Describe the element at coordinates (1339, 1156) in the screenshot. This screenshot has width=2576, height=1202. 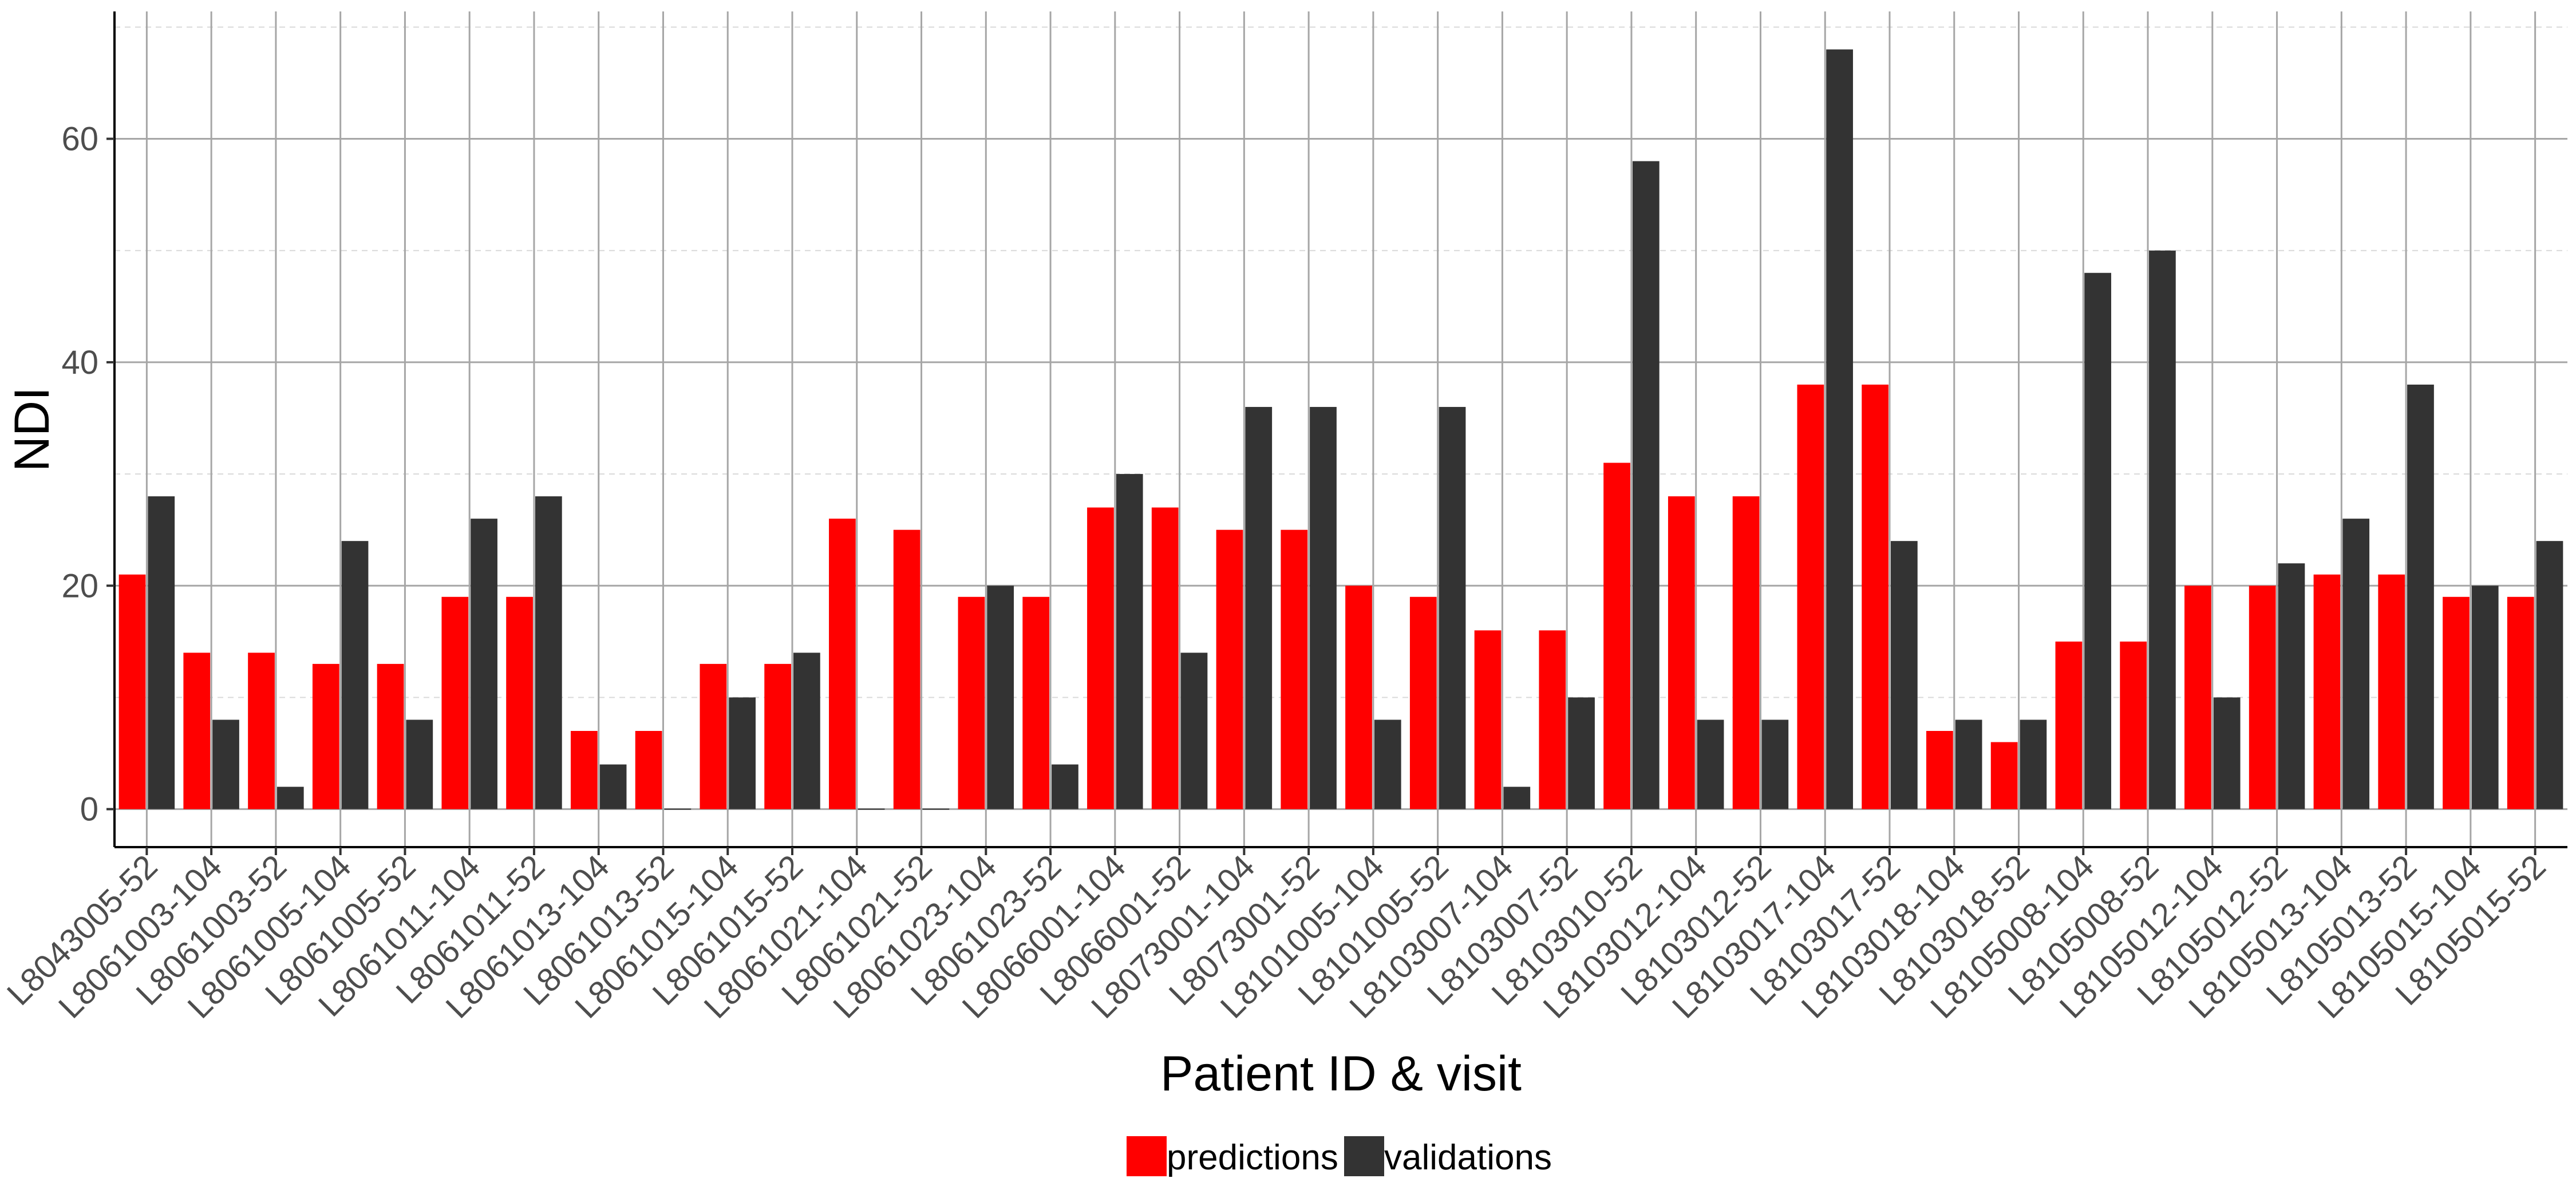
I see `legend: predictions validations` at that location.